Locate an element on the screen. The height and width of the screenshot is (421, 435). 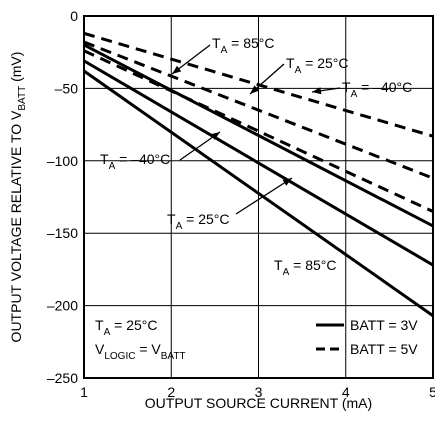
annotation-t85-bottom: TA = 85°C is located at coordinates (305, 267).